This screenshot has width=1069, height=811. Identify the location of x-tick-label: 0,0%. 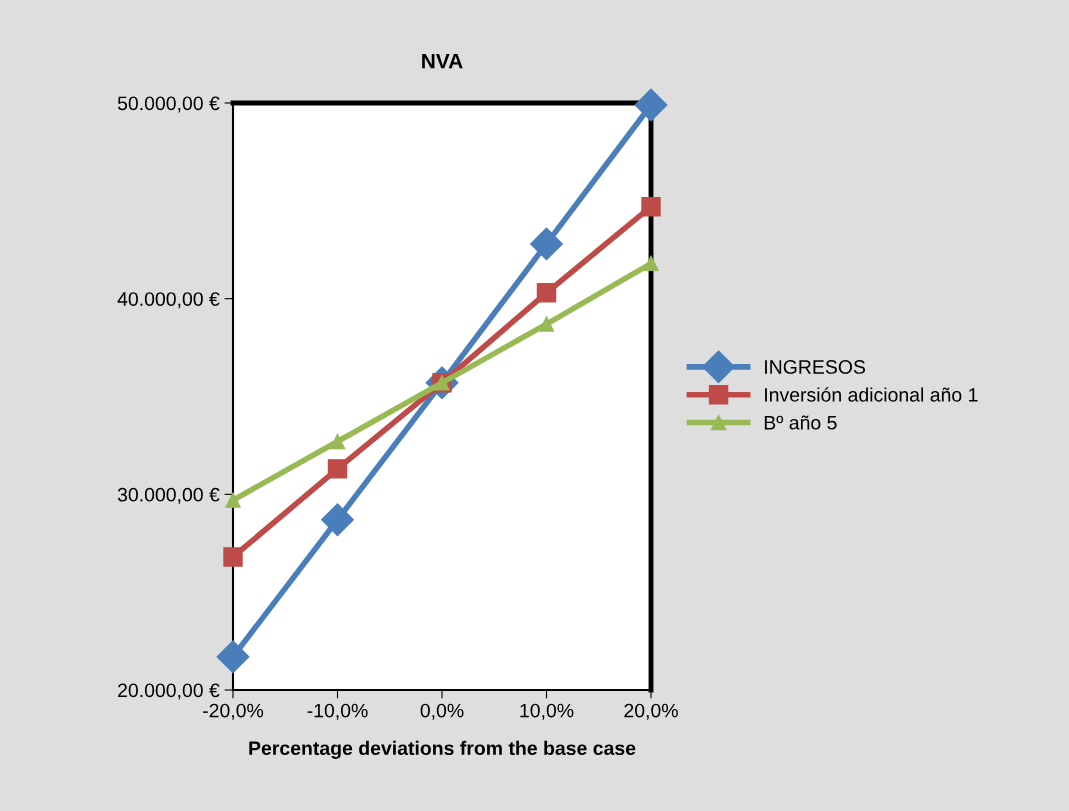
(442, 711).